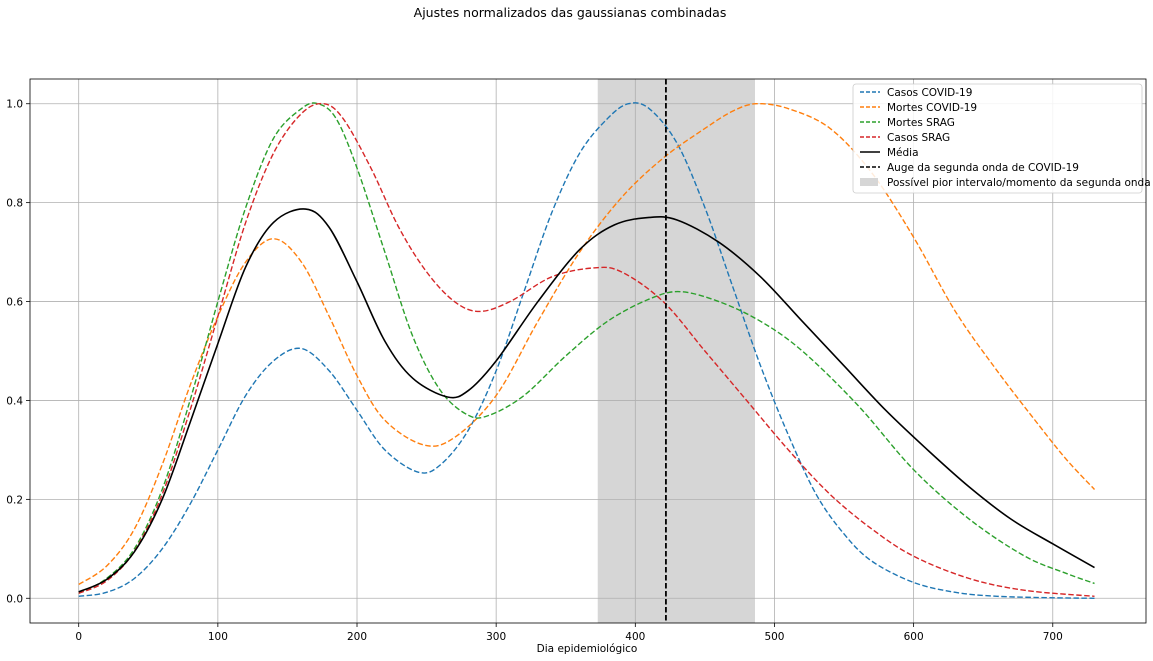 The height and width of the screenshot is (661, 1153). I want to click on highlight-span, so click(676, 351).